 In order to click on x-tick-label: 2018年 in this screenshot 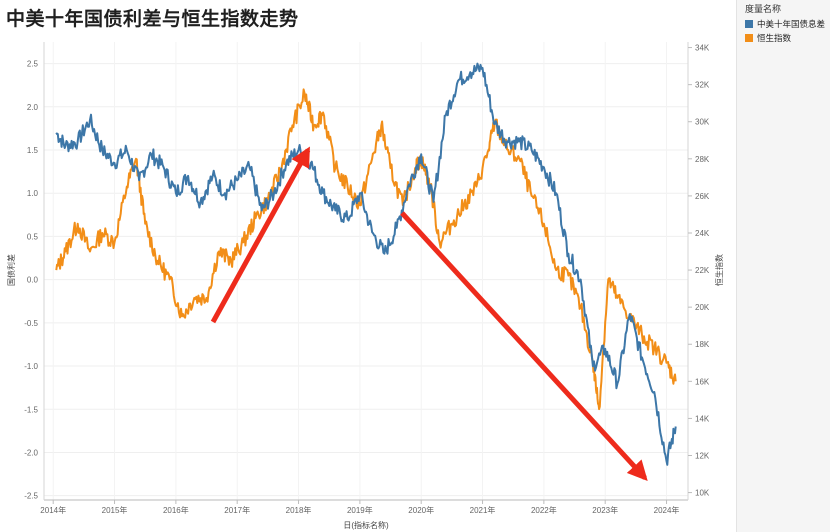, I will do `click(299, 510)`.